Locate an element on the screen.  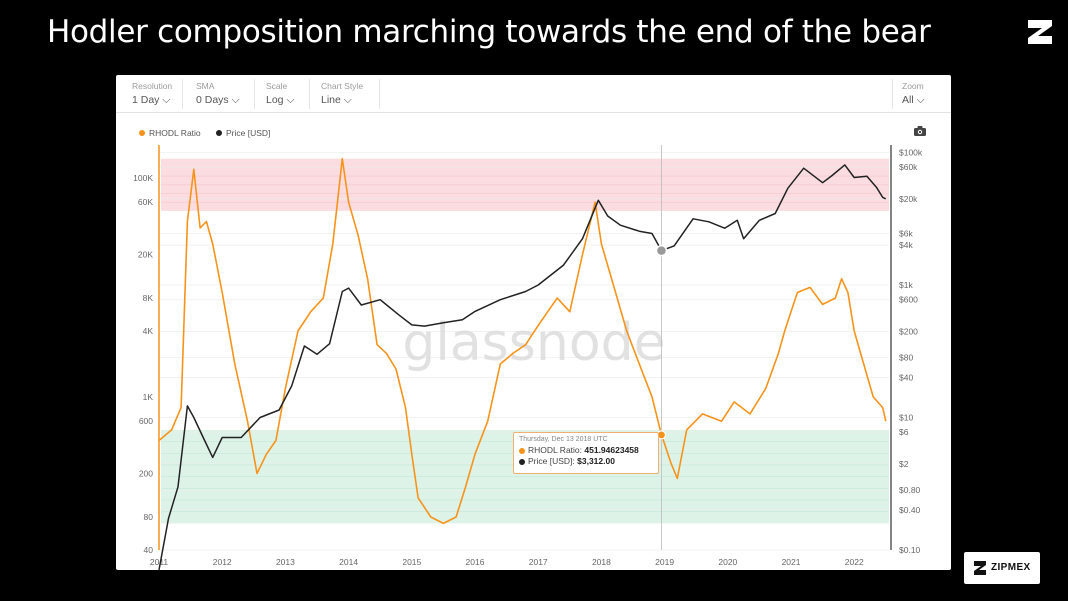
y-left-tick-label: 40 is located at coordinates (149, 550).